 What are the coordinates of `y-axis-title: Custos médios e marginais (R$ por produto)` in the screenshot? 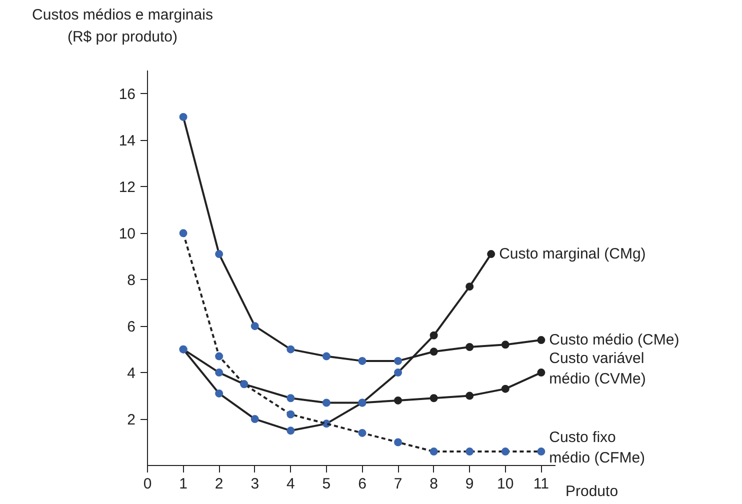 It's located at (122, 26).